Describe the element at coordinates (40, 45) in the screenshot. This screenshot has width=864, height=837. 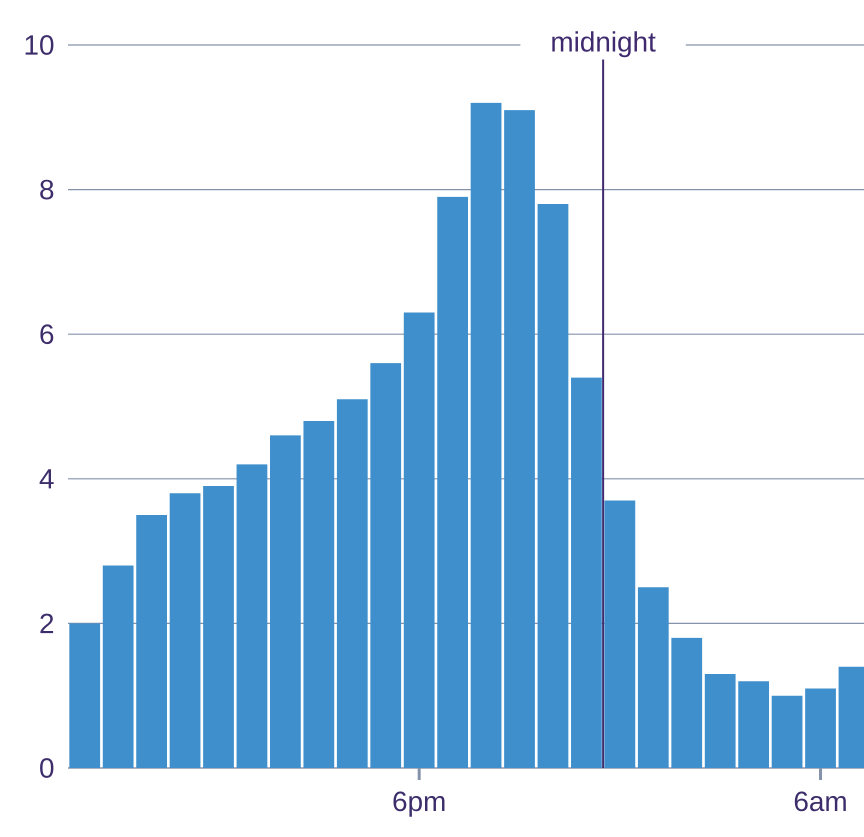
I see `y-tick-label: 10` at that location.